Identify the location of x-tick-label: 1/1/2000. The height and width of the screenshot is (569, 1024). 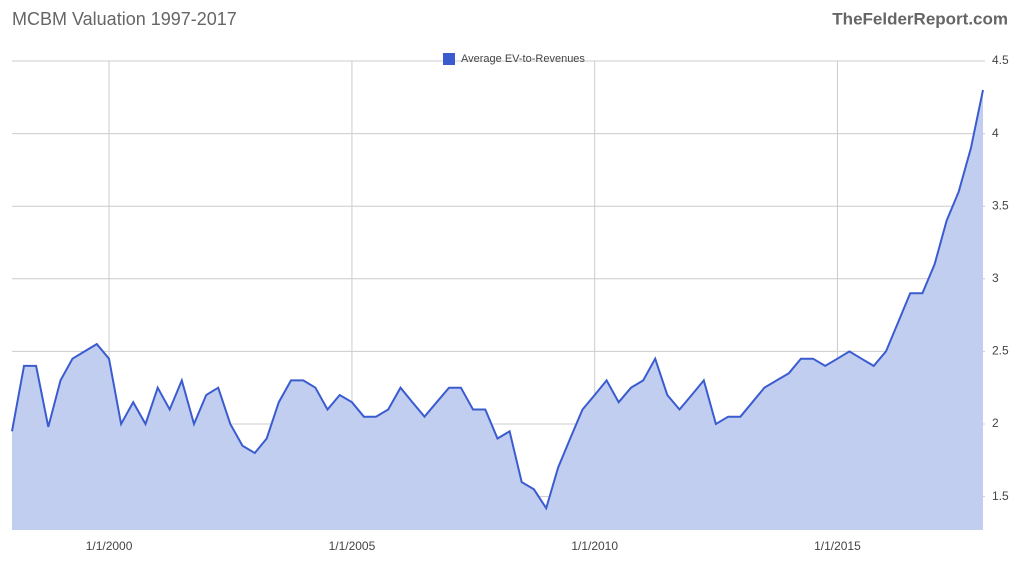
(109, 546).